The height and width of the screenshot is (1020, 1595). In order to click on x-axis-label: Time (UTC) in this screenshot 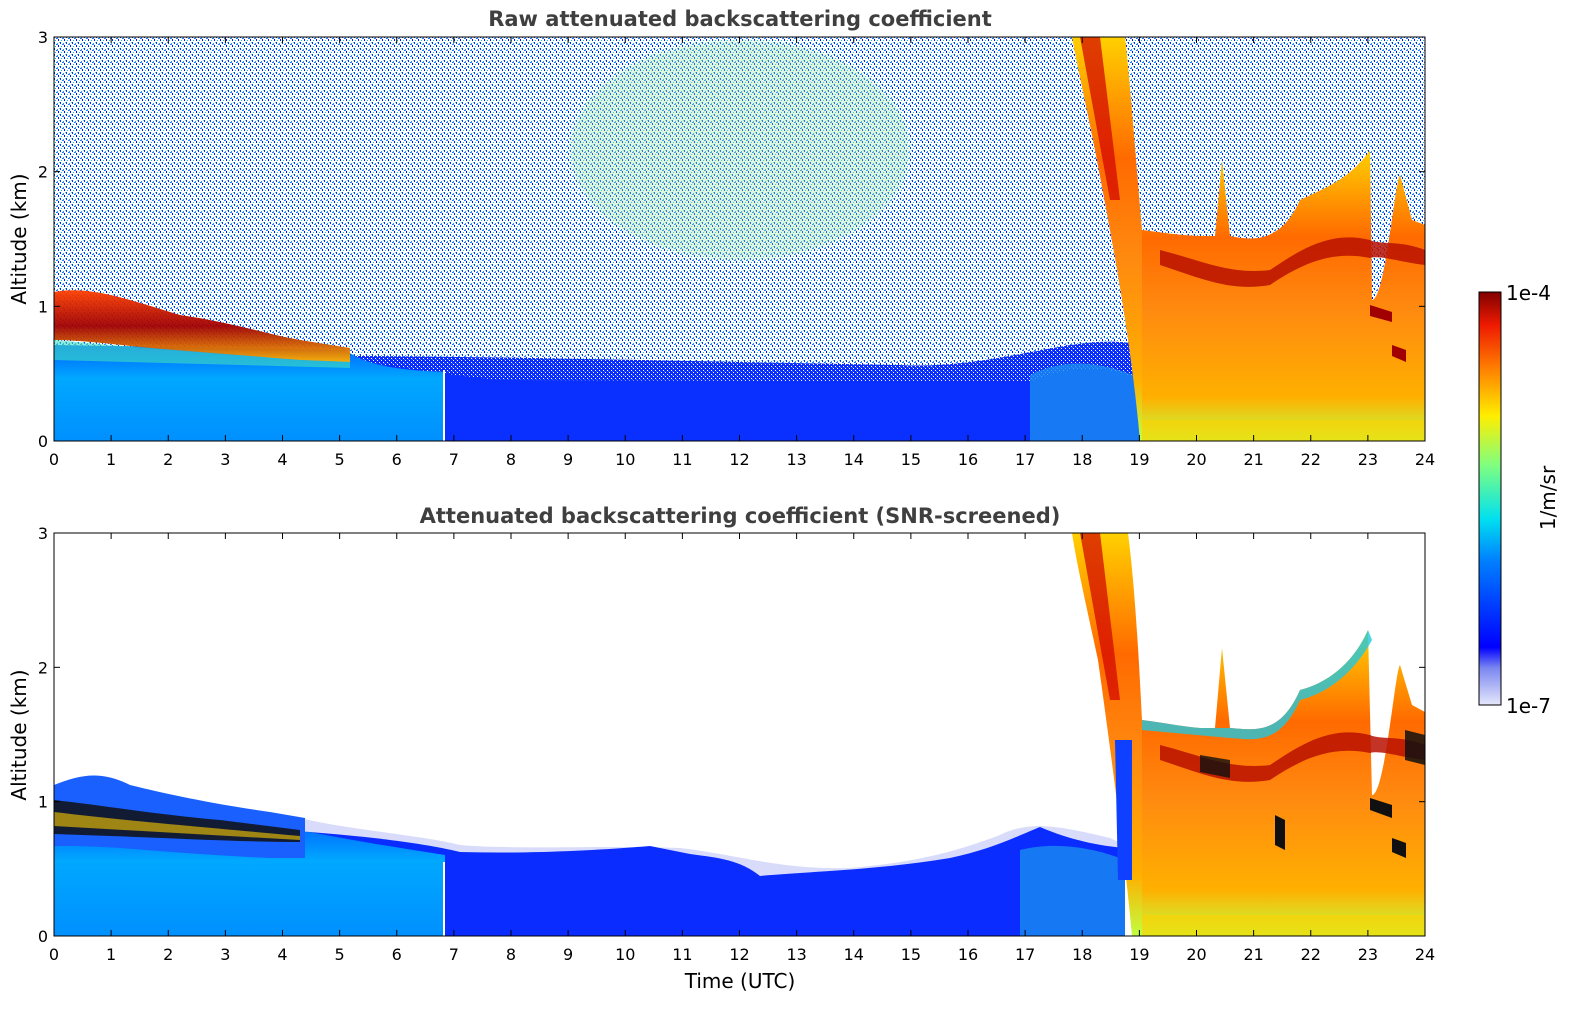, I will do `click(740, 981)`.